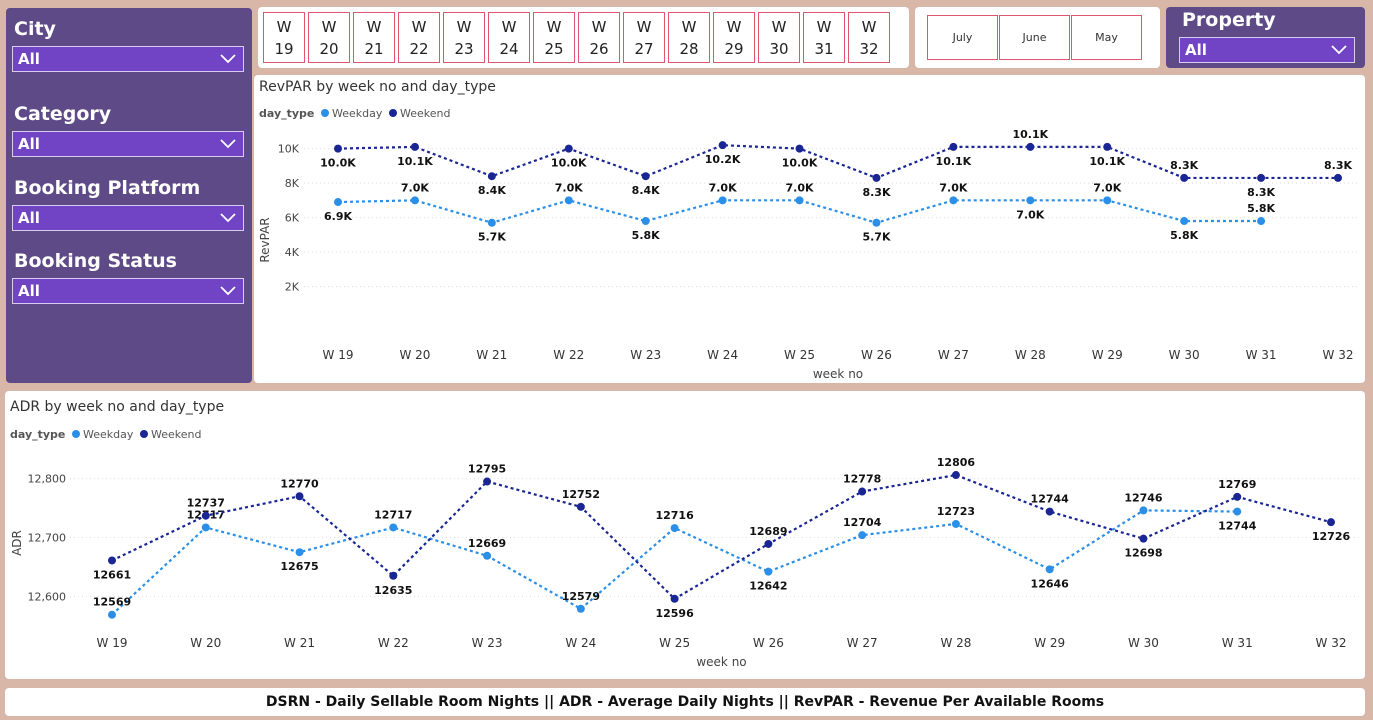 Image resolution: width=1373 pixels, height=720 pixels. What do you see at coordinates (1143, 497) in the screenshot?
I see `data-label: 12746` at bounding box center [1143, 497].